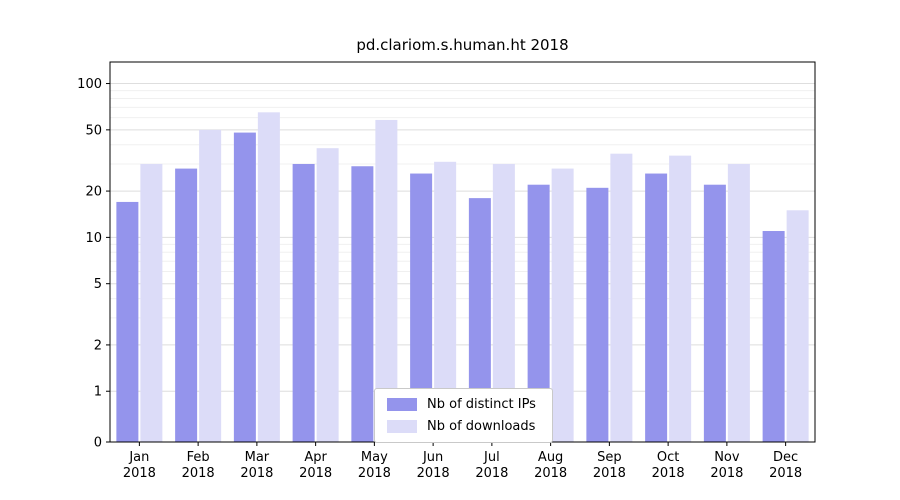 The image size is (900, 500). Describe the element at coordinates (421, 308) in the screenshot. I see `bar-distinct-ips-jun` at that location.